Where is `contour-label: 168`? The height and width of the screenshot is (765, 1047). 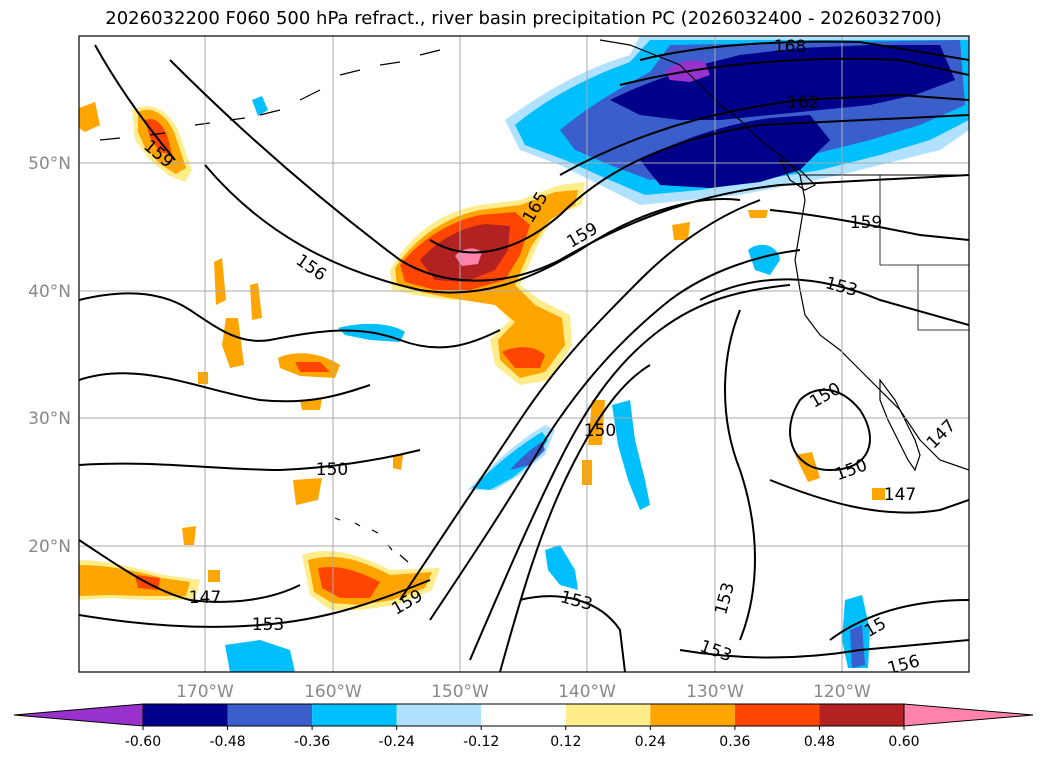 contour-label: 168 is located at coordinates (790, 47).